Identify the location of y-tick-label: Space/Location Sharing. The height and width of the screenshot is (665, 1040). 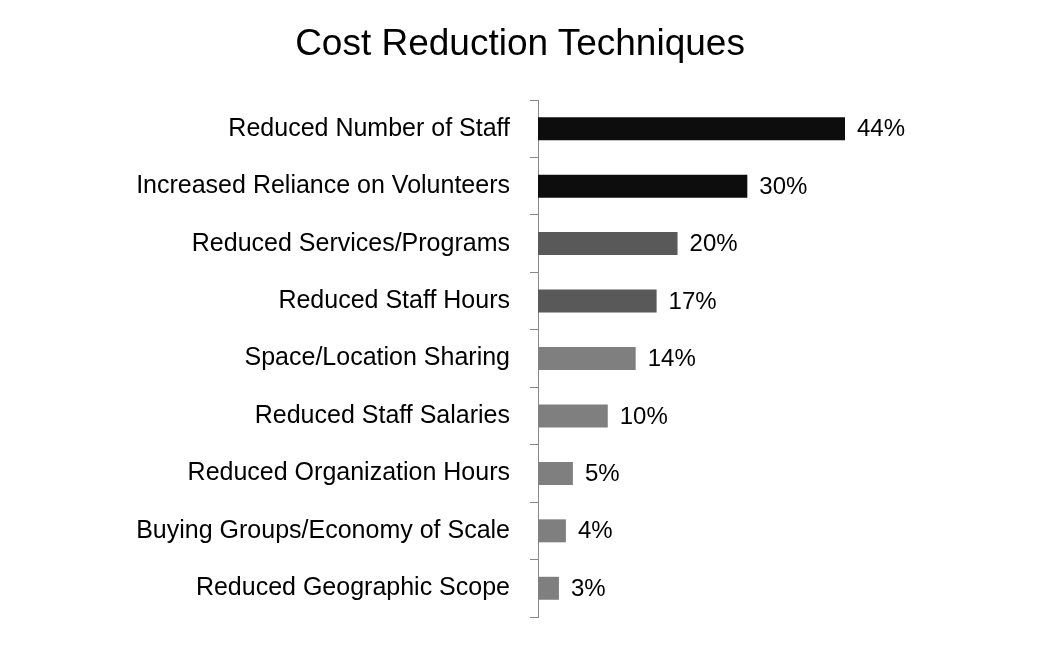
(377, 356).